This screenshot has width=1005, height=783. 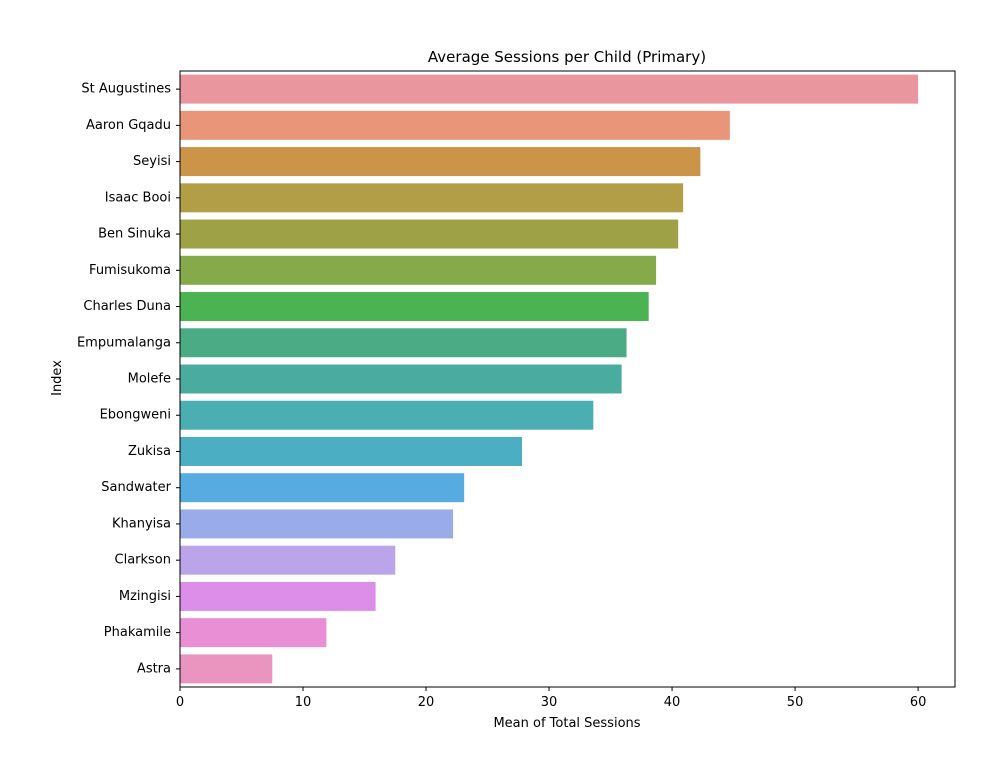 What do you see at coordinates (149, 379) in the screenshot?
I see `y-tick-label: Molefe` at bounding box center [149, 379].